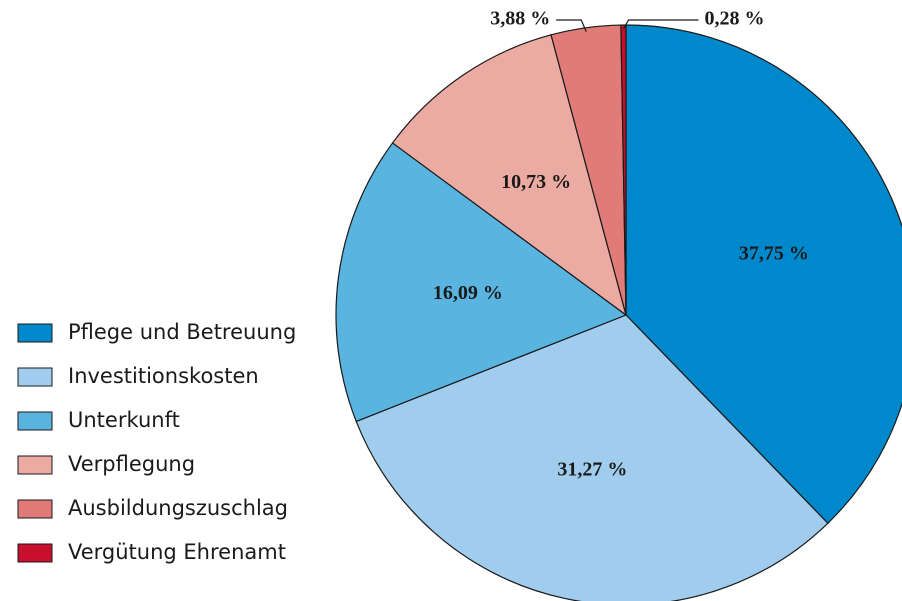 The width and height of the screenshot is (902, 601). I want to click on pie-slice, so click(509, 175).